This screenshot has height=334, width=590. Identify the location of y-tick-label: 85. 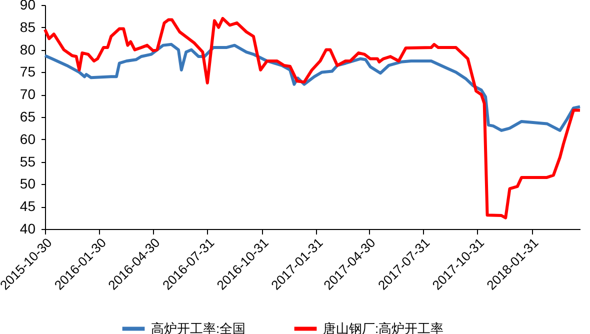
(28, 26).